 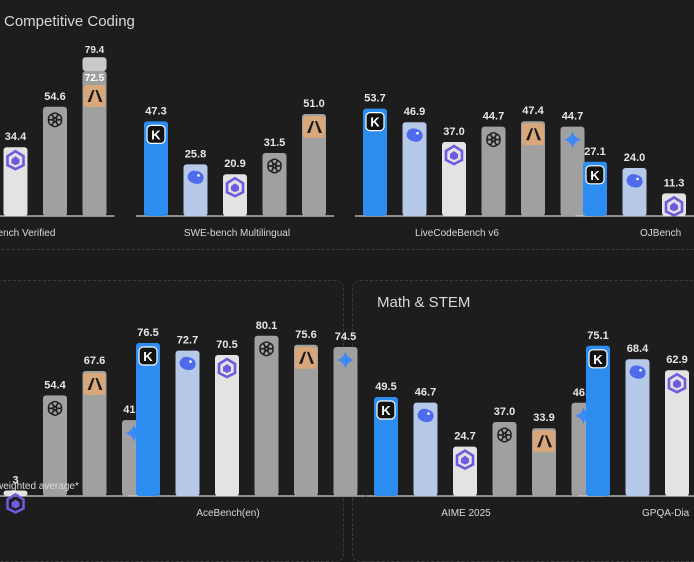 I want to click on chart-title: weighted average*, so click(x=39, y=486).